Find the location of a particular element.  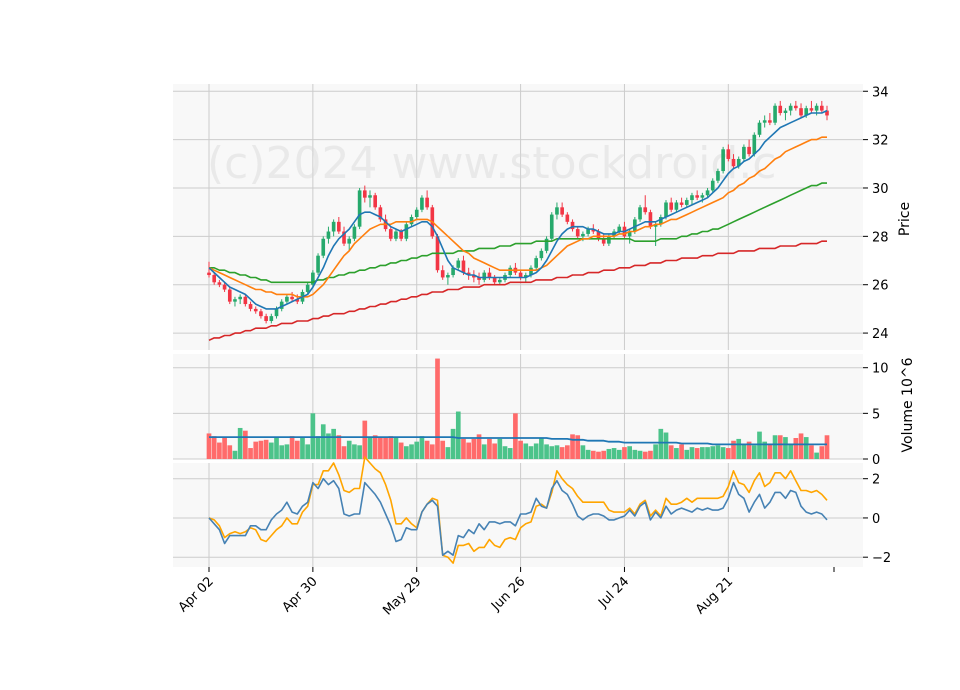

volume-axis-label: Volume 10^6 is located at coordinates (908, 404).